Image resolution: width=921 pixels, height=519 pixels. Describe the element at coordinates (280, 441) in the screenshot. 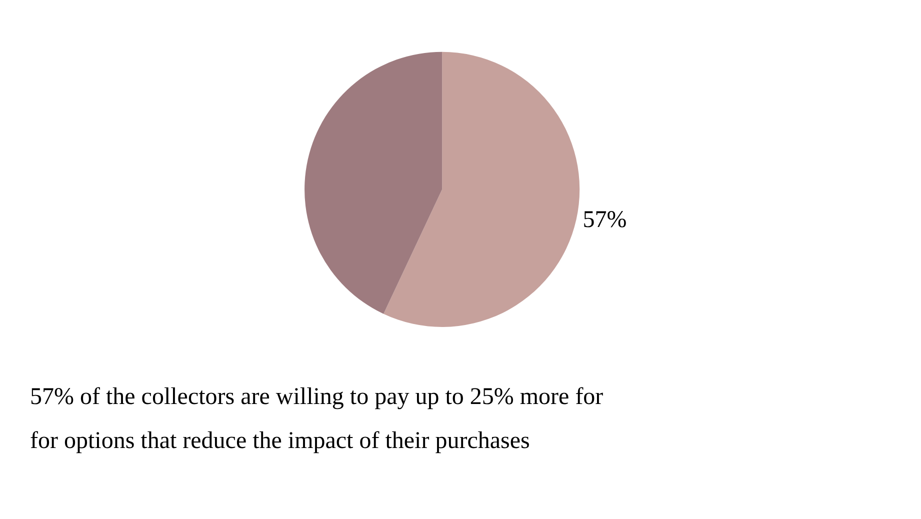

I see `text: for options that reduce the impact of their purchases` at that location.